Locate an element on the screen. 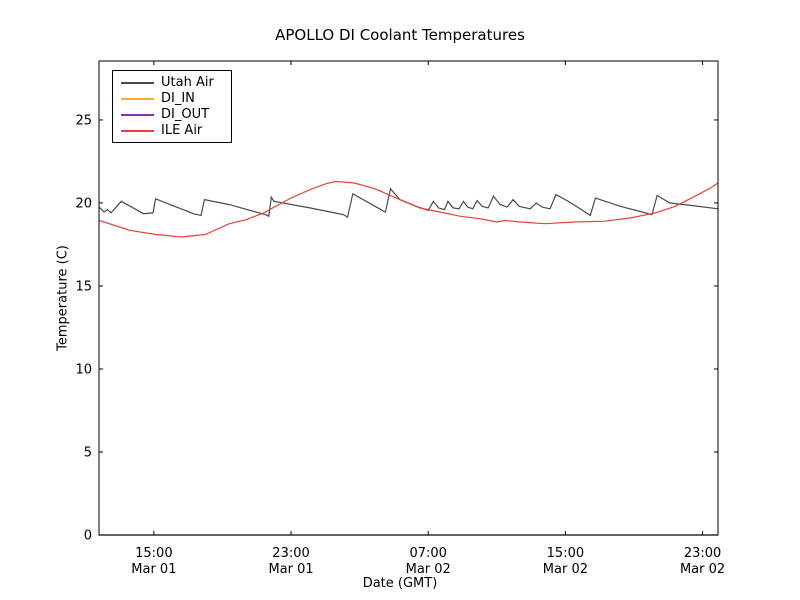 This screenshot has width=800, height=600. y-tick-label: 0 is located at coordinates (88, 536).